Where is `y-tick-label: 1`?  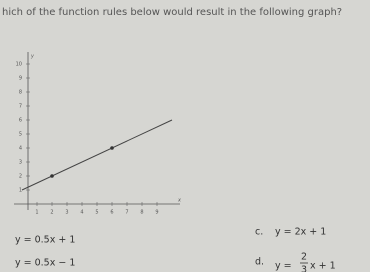 y-tick-label: 1 is located at coordinates (20, 191).